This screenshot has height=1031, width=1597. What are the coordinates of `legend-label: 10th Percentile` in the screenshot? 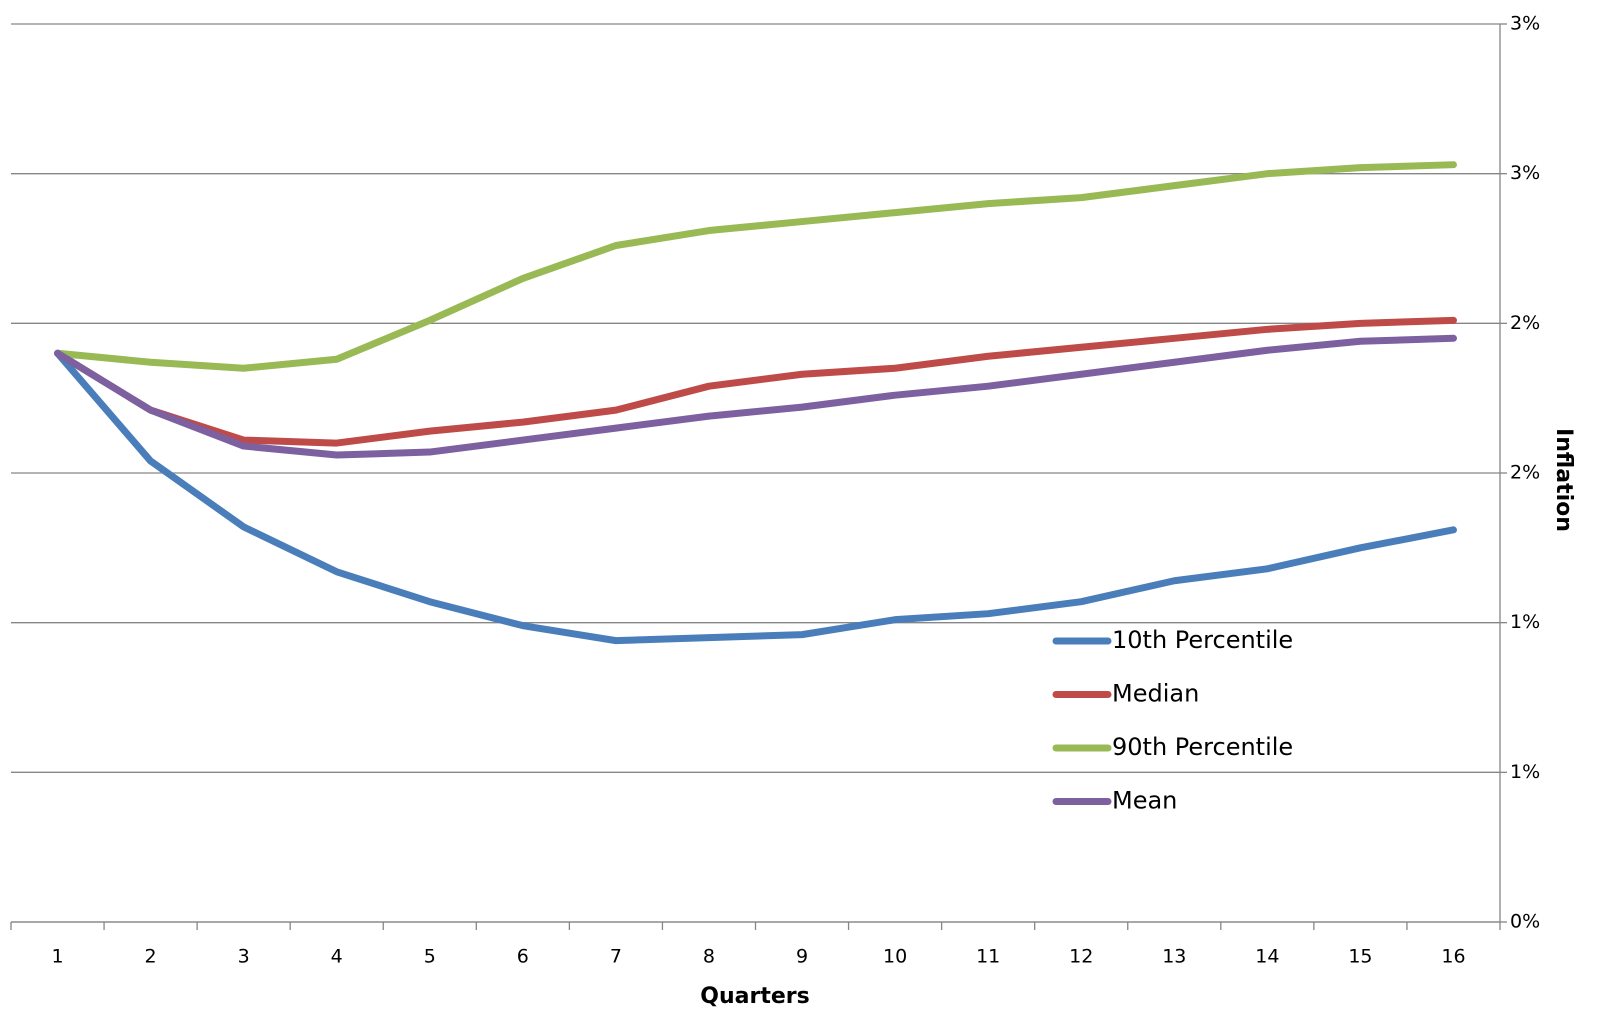 It's located at (1202, 640).